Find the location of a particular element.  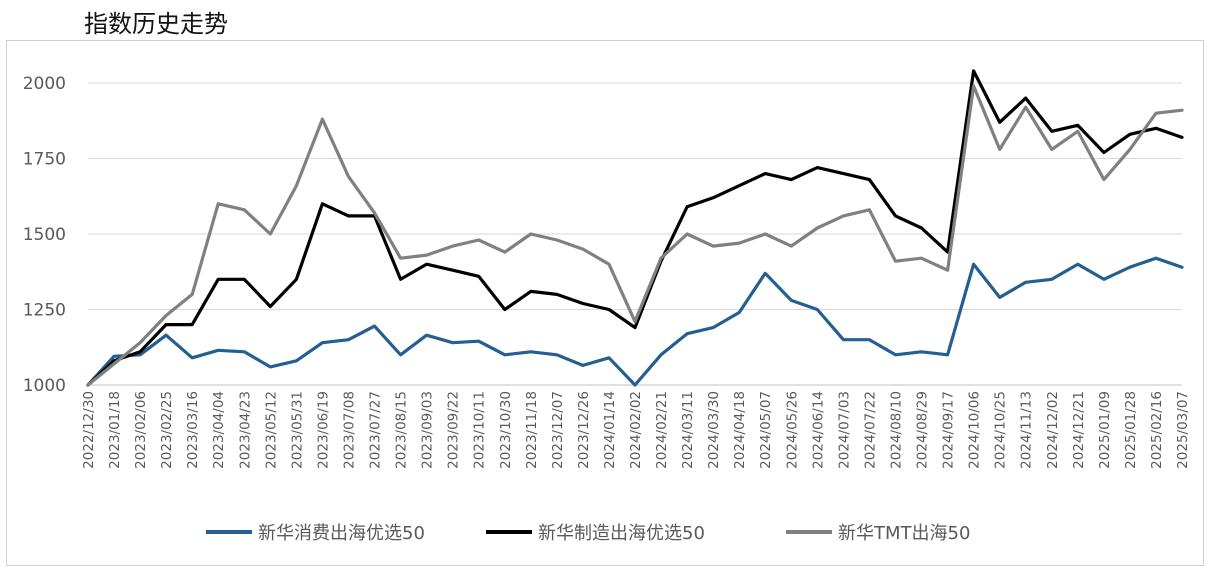

x-tick-label: 2023/06/19 is located at coordinates (323, 430).